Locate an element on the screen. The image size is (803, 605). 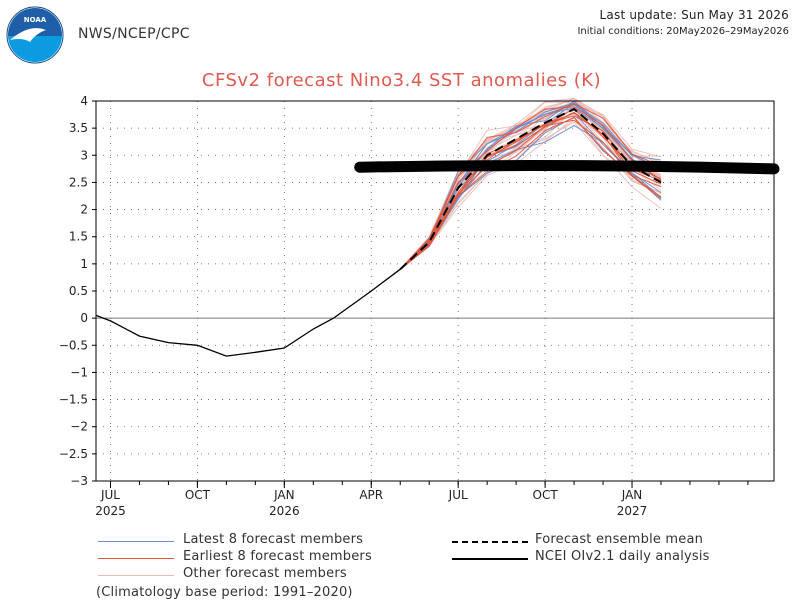
y-tick-label: −0.5 is located at coordinates (73, 345).